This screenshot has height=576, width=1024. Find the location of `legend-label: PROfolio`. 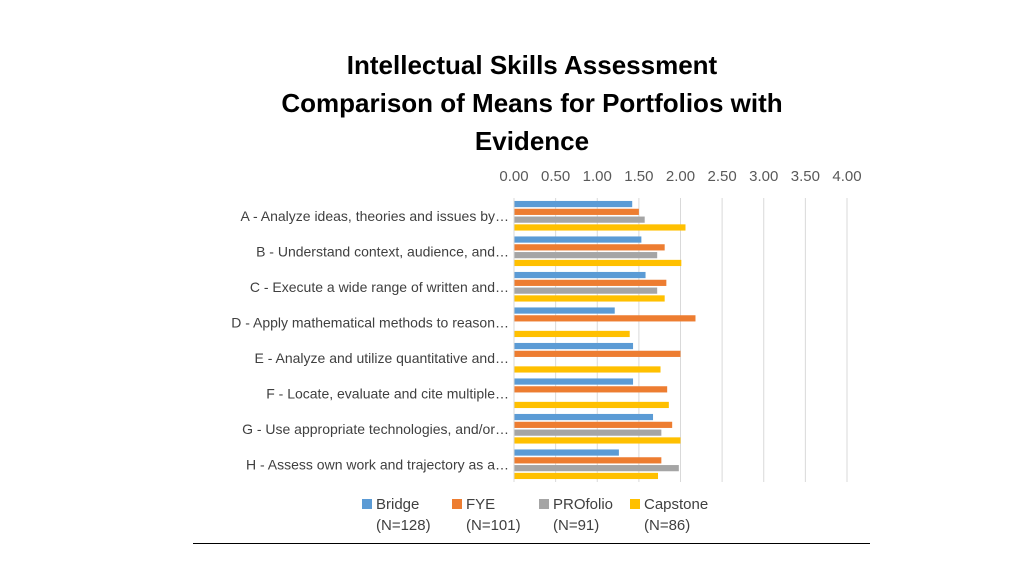

legend-label: PROfolio is located at coordinates (583, 504).